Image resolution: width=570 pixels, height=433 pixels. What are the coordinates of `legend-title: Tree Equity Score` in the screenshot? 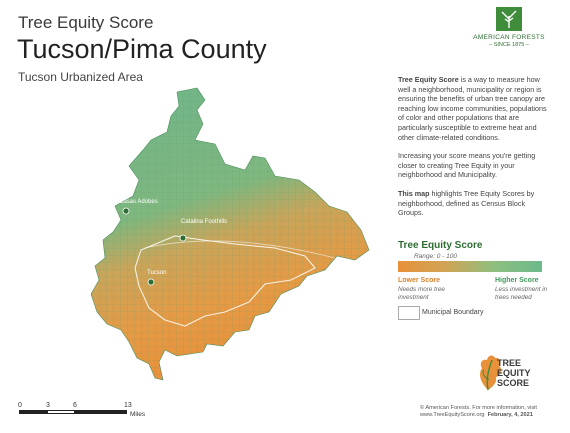 It's located at (440, 245).